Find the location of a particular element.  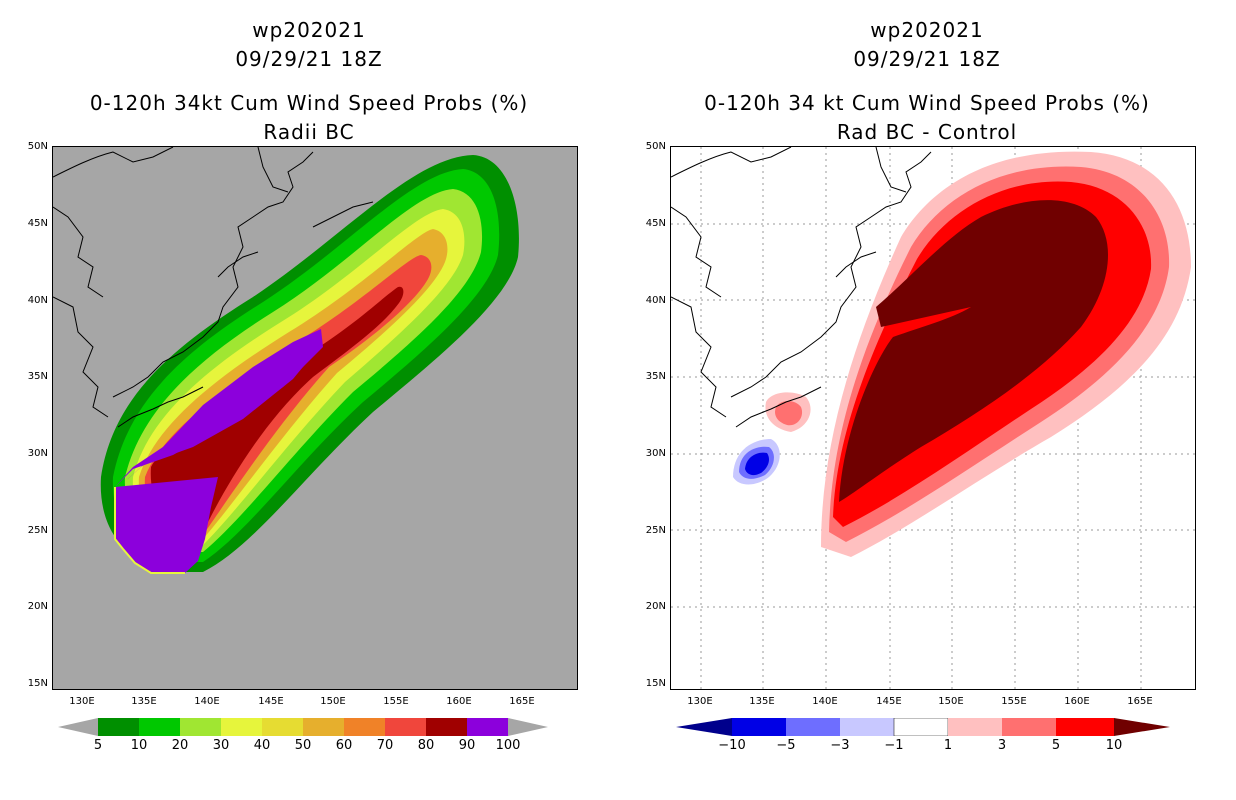

cbar-m10 is located at coordinates (759, 727).